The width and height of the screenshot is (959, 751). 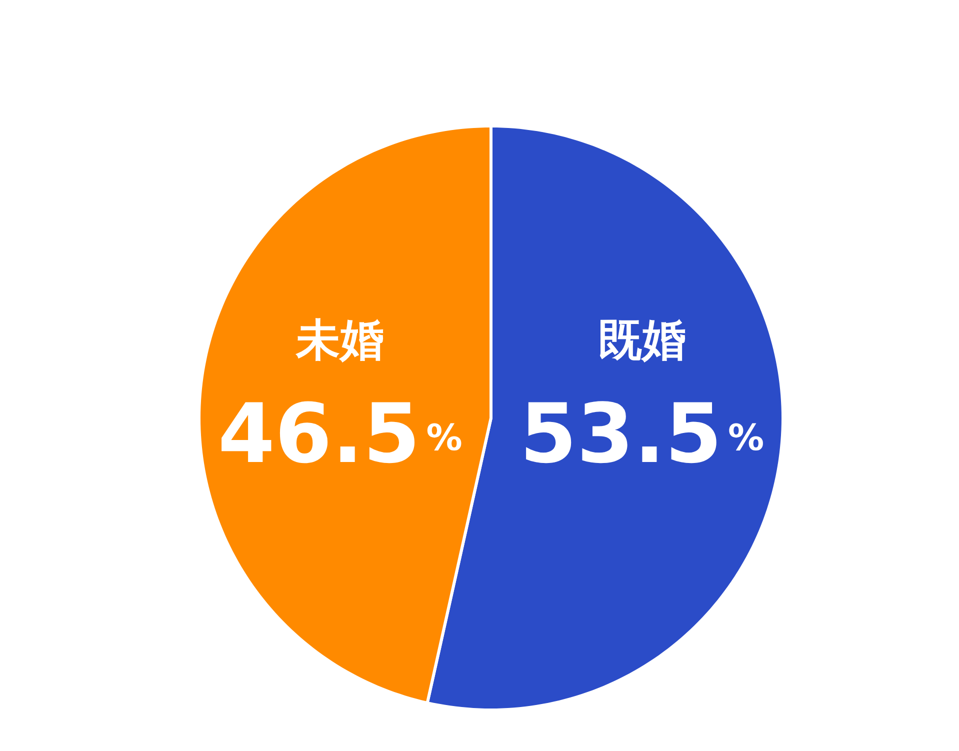 I want to click on slice-label: 未婚, so click(x=339, y=340).